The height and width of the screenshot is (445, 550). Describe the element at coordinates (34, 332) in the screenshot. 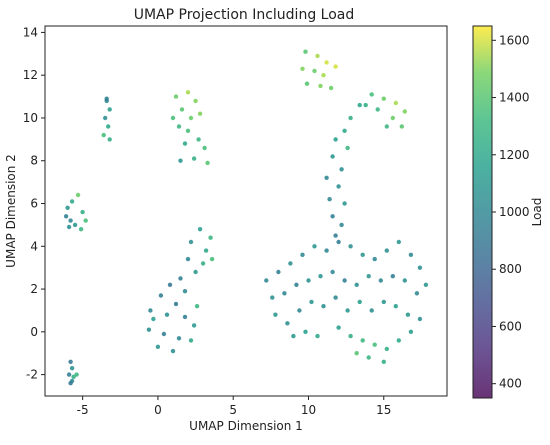

I see `y-tick-label: 0` at that location.